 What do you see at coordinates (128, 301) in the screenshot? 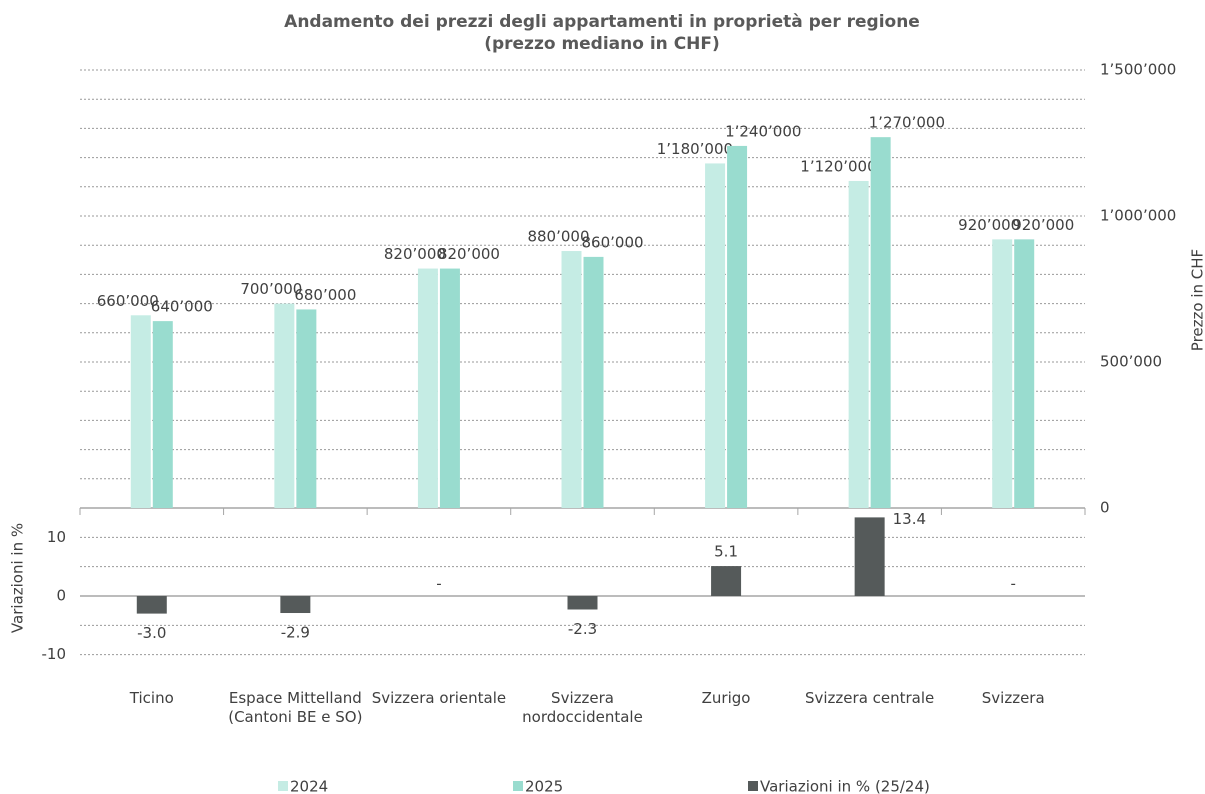
I see `value-label: 660’000` at bounding box center [128, 301].